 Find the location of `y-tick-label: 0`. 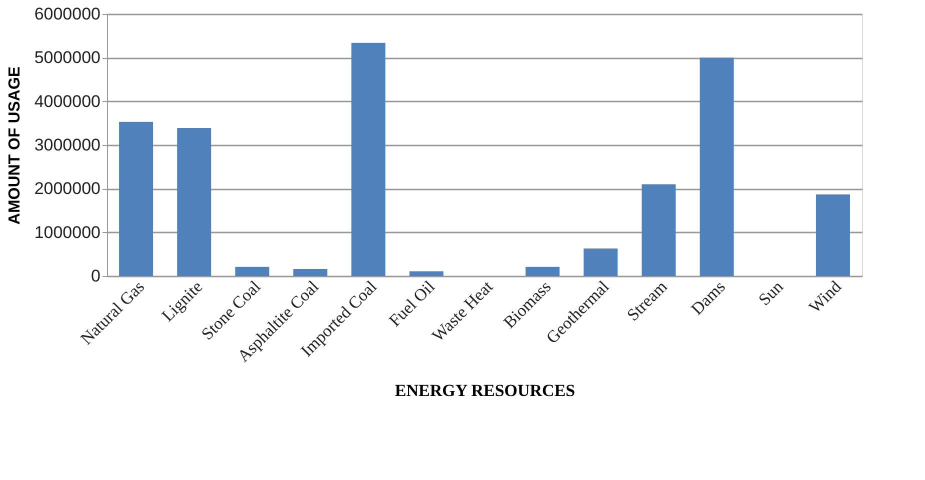

y-tick-label: 0 is located at coordinates (95, 276).